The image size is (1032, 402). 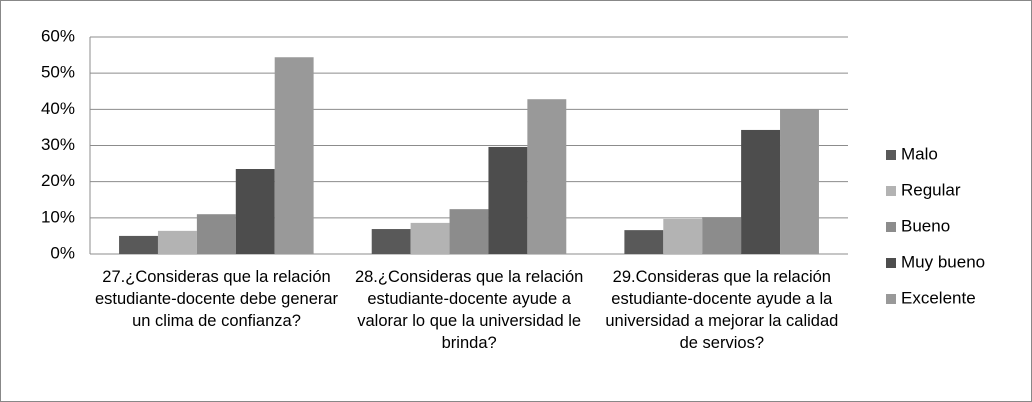 I want to click on y-tick-label: 40%, so click(x=58, y=108).